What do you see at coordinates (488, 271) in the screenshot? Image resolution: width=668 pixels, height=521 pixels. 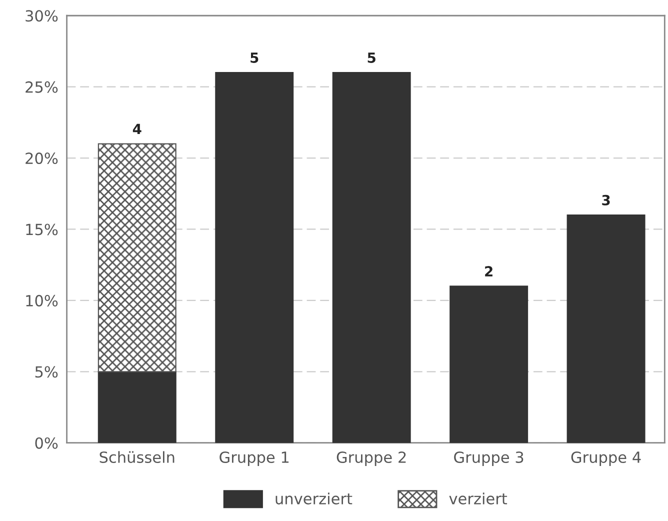 I see `annotation: 2` at bounding box center [488, 271].